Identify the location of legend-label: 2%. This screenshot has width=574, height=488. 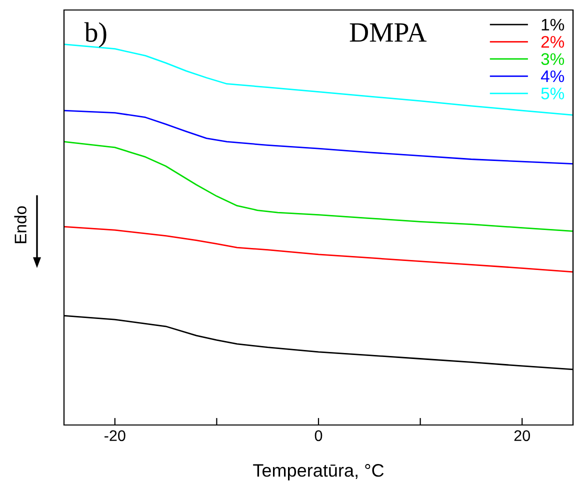
(552, 42).